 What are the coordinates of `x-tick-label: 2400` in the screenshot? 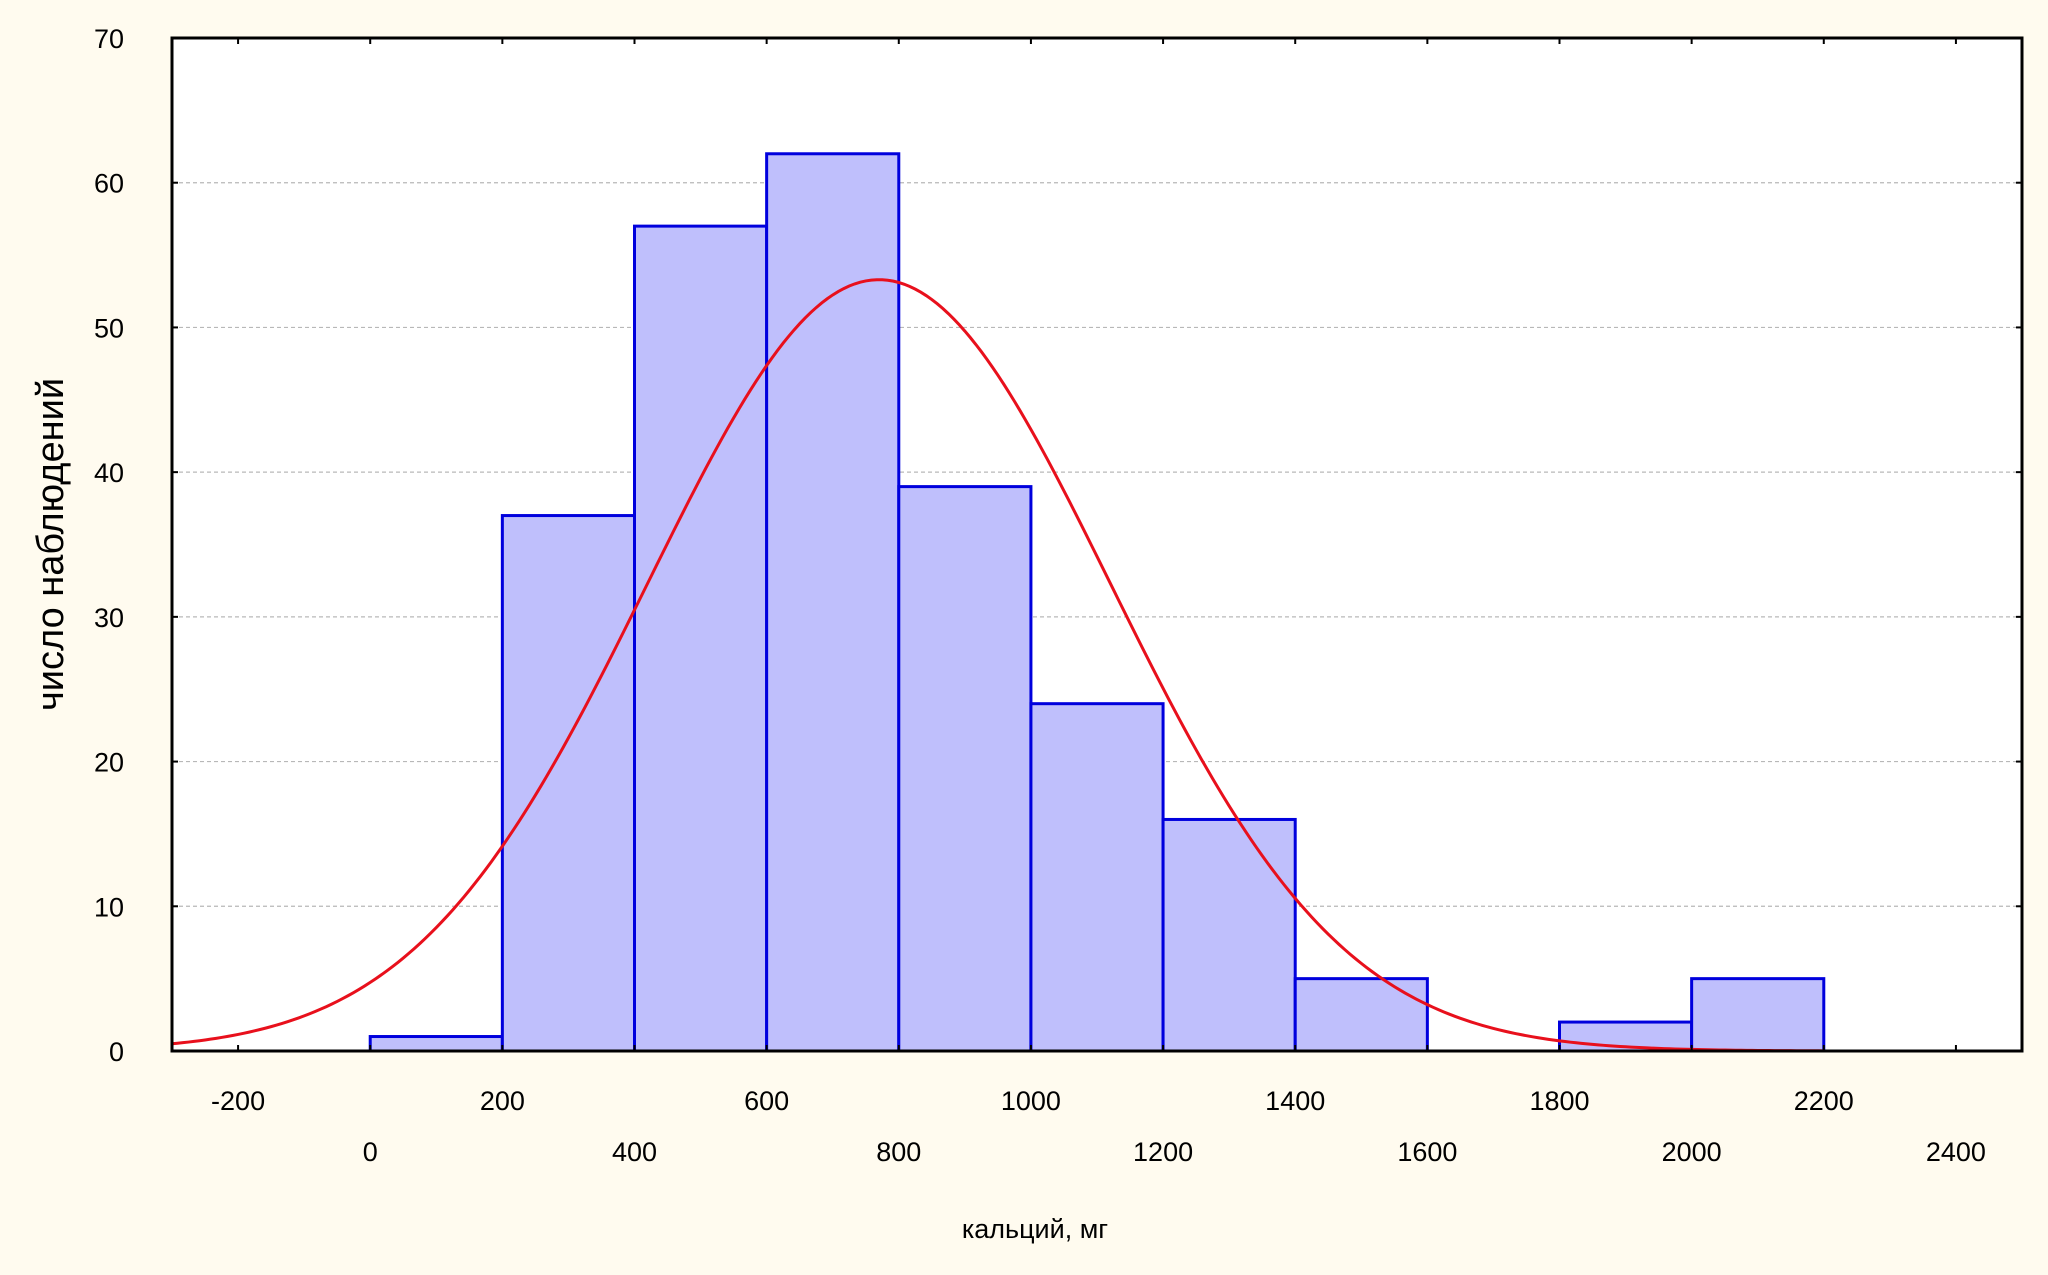 It's located at (1956, 1152).